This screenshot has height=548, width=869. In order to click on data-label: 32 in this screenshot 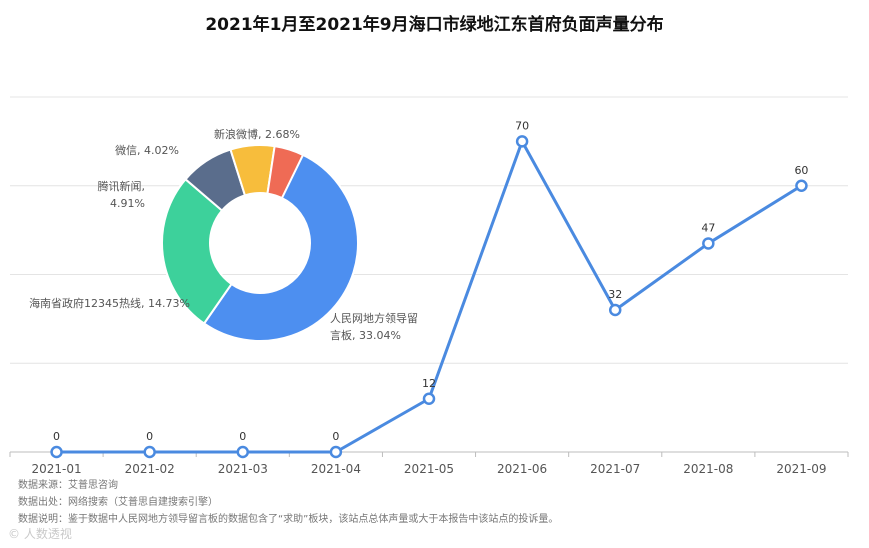, I will do `click(615, 294)`.